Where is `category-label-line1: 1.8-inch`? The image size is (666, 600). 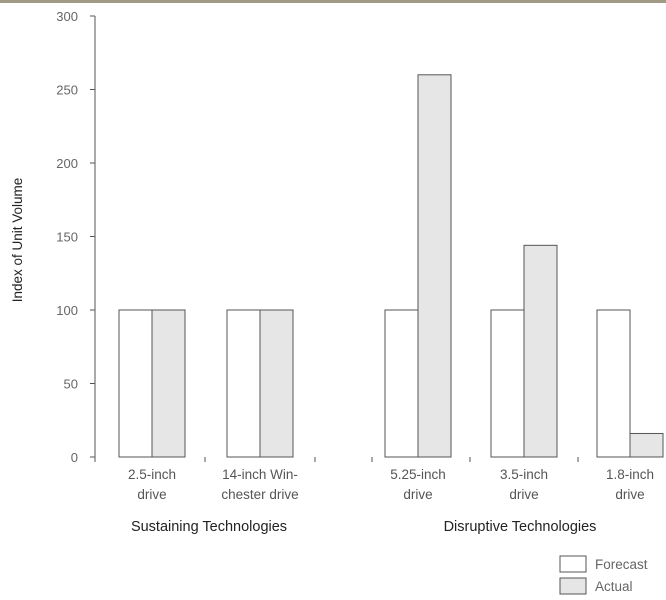 category-label-line1: 1.8-inch is located at coordinates (630, 474).